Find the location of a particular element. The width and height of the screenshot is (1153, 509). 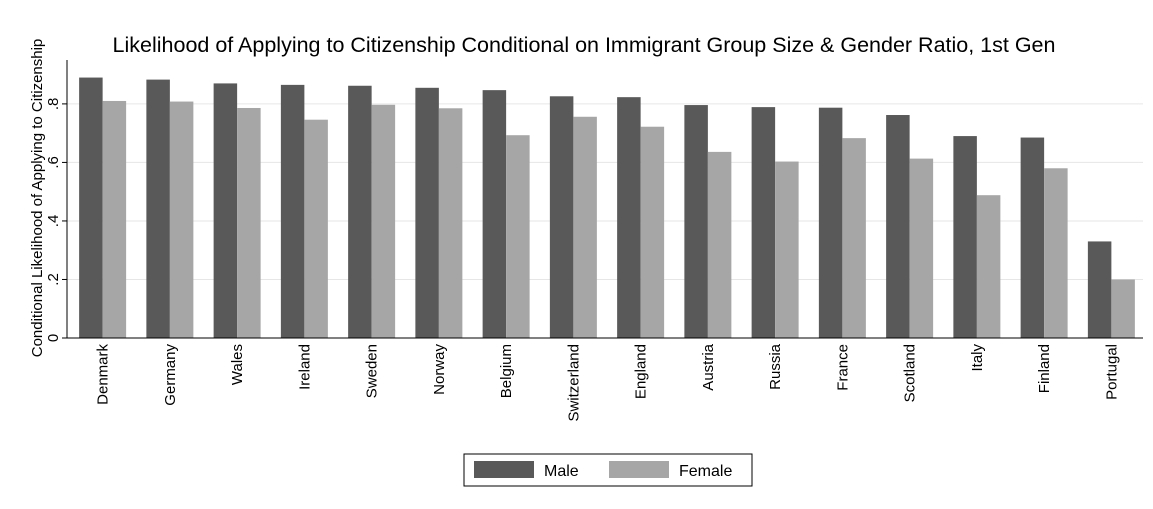

y-tick-label: .6 is located at coordinates (53, 162).